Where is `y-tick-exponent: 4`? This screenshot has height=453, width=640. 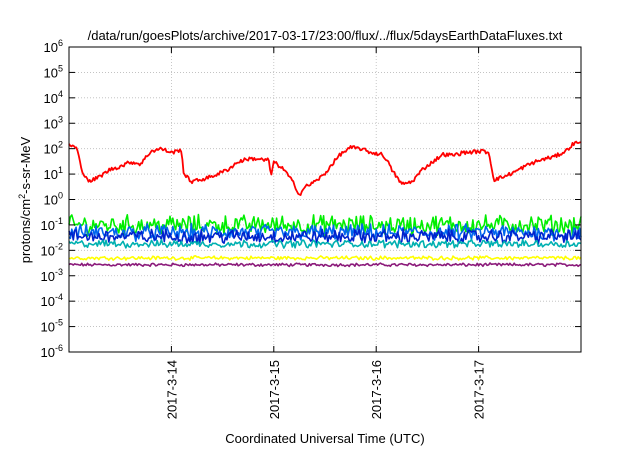 y-tick-exponent: 4 is located at coordinates (60, 94).